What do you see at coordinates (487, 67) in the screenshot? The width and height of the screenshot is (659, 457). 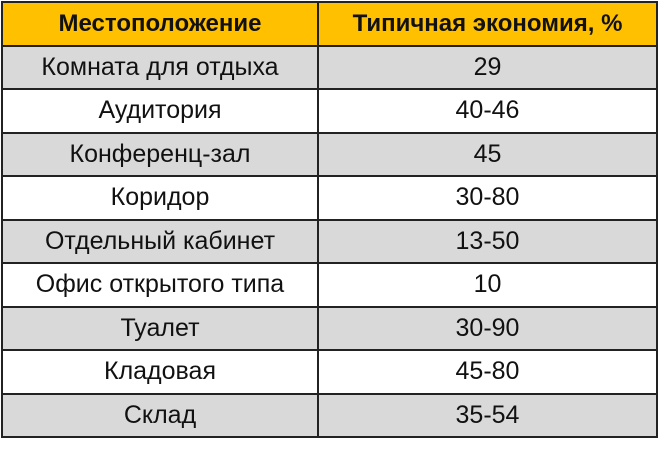 I see `savings-cell: 29` at bounding box center [487, 67].